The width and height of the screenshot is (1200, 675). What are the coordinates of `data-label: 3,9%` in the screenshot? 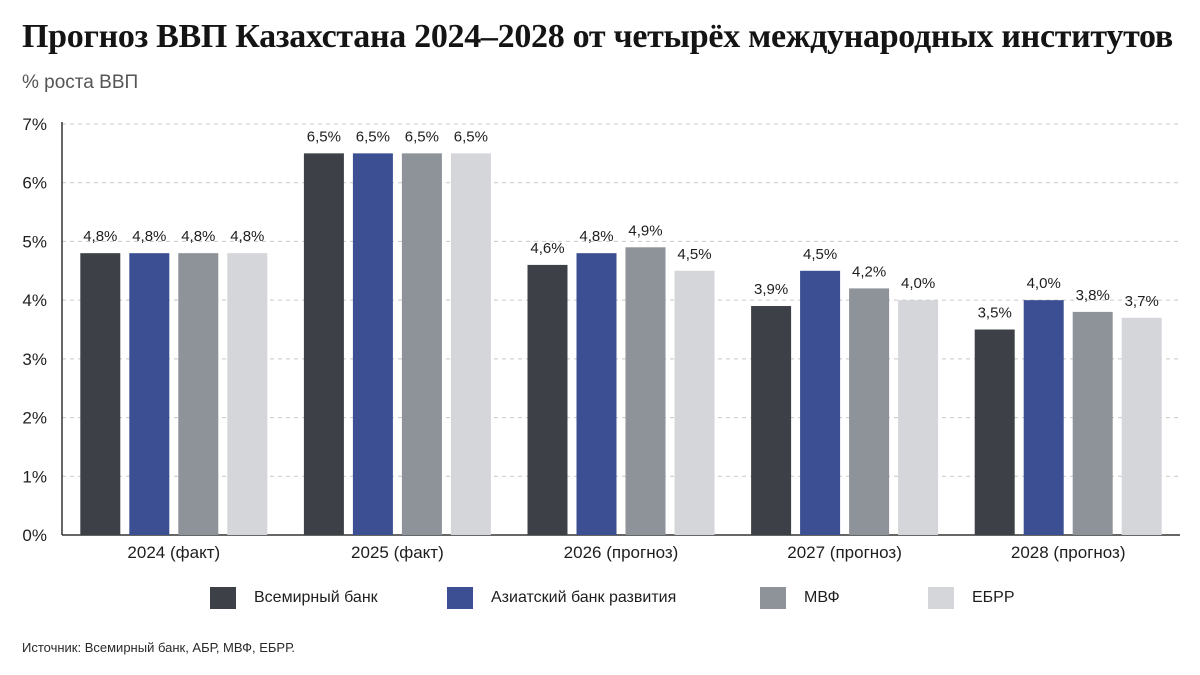 It's located at (771, 289).